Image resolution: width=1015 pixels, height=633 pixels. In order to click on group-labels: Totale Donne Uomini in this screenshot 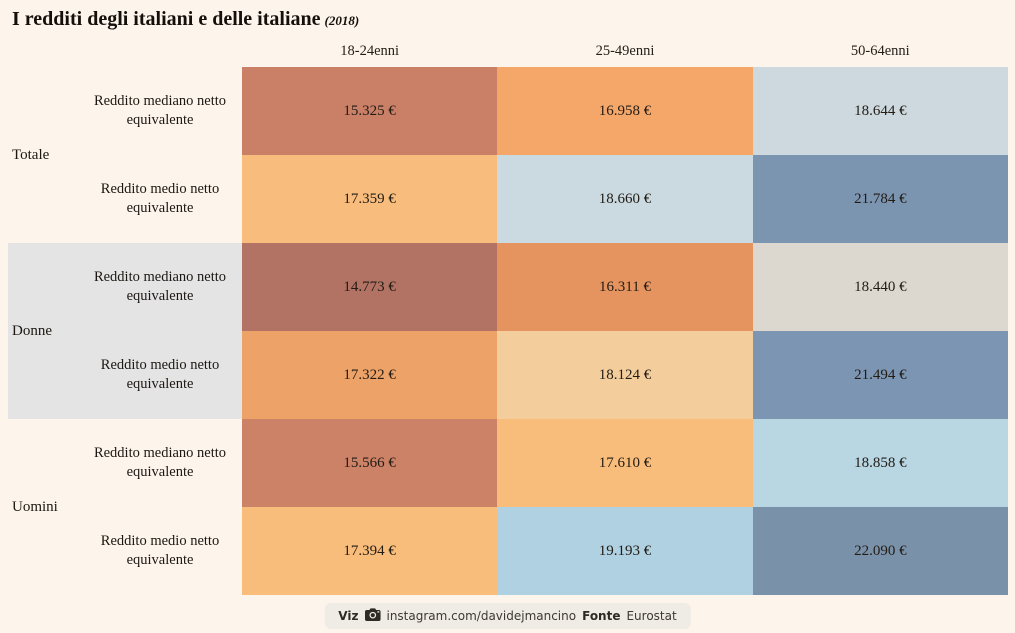, I will do `click(47, 331)`.